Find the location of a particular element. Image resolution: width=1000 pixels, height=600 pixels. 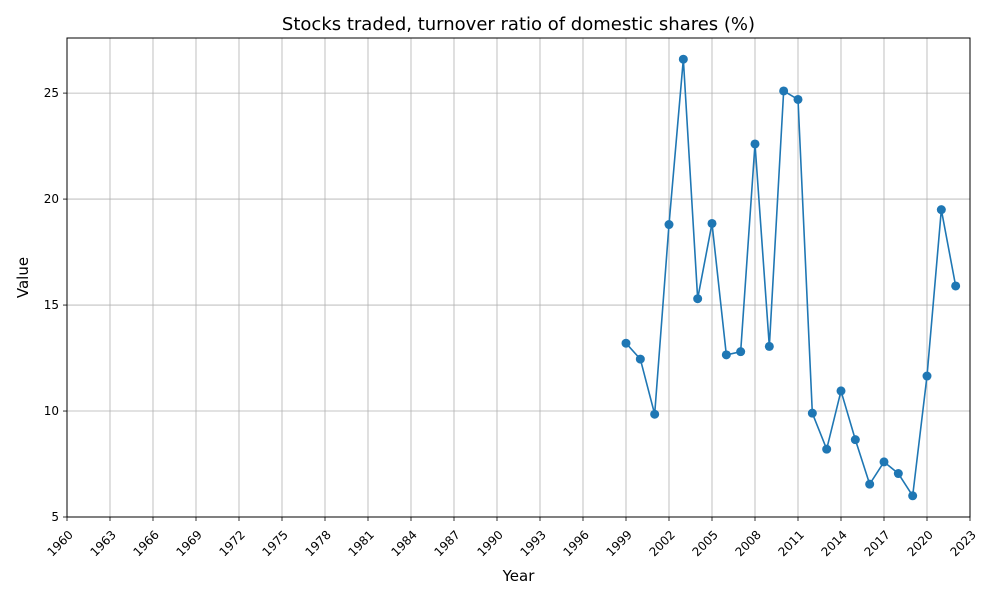

y-tick-label: 5 is located at coordinates (55, 517).